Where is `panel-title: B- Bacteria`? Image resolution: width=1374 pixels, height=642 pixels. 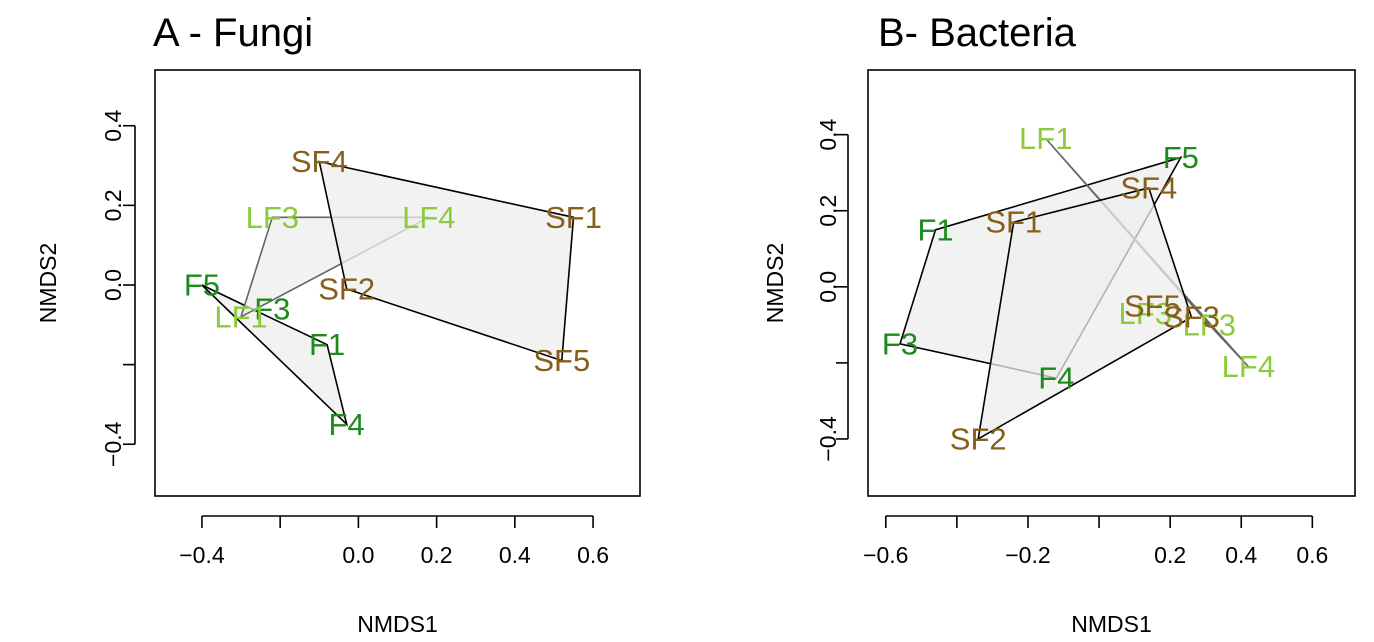
panel-title: B- Bacteria is located at coordinates (977, 33).